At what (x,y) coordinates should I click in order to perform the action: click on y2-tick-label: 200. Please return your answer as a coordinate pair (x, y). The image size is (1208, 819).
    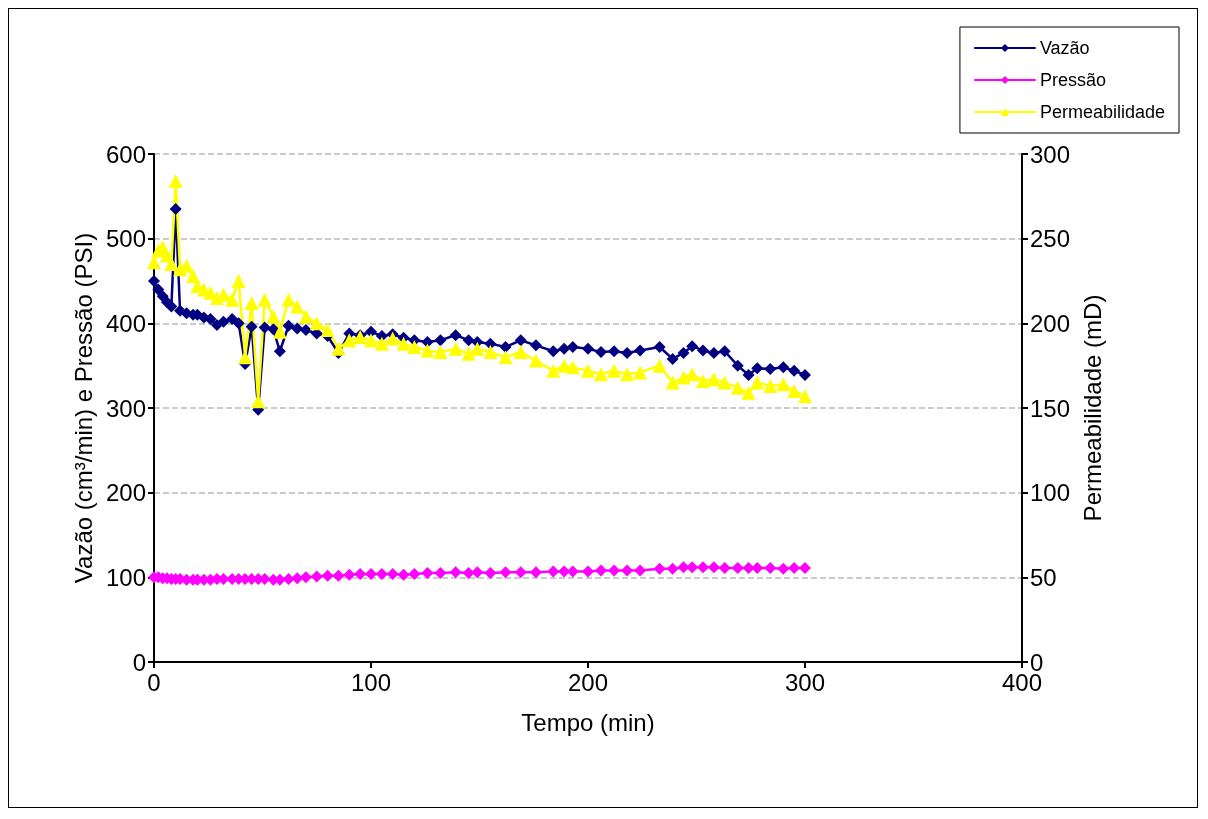
    Looking at the image, I should click on (1050, 323).